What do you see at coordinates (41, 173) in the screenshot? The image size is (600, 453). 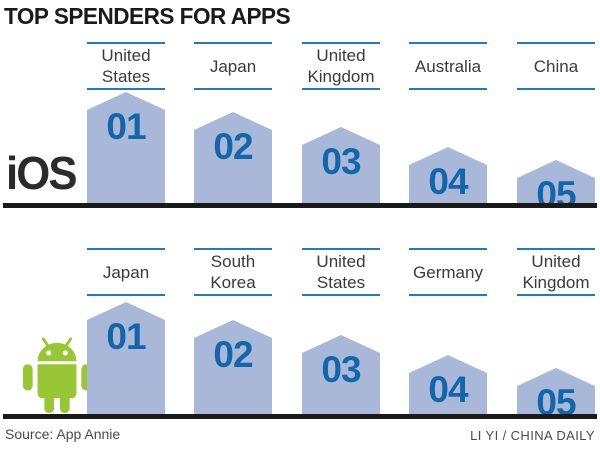 I see `ios-logo: iOS` at bounding box center [41, 173].